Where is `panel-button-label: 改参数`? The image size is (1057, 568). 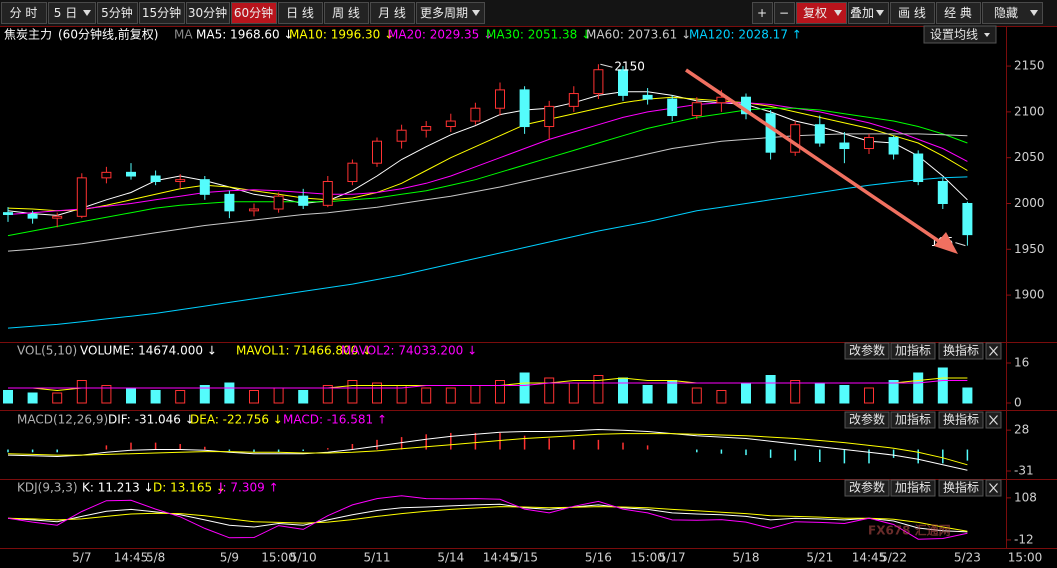
panel-button-label: 改参数 is located at coordinates (867, 350).